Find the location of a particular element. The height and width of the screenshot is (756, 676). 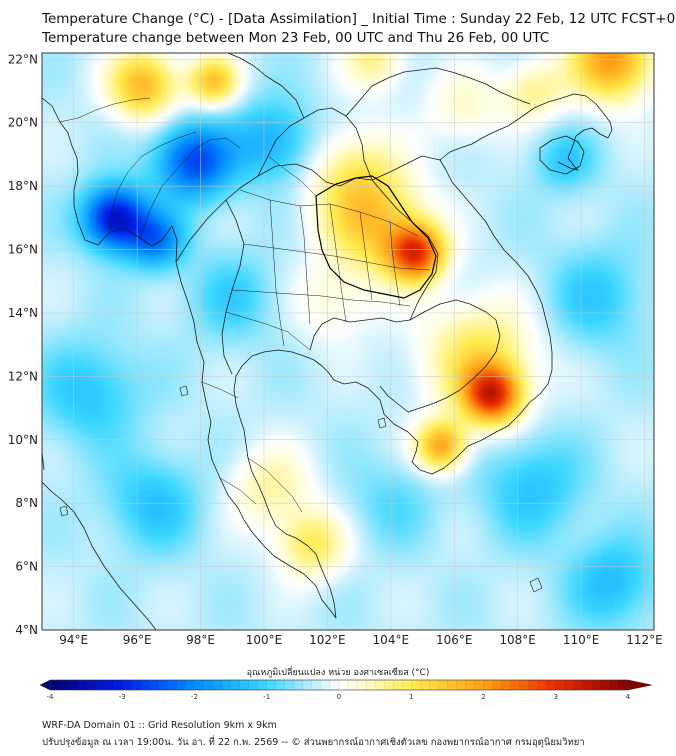

lon-label: 110°E is located at coordinates (581, 640).